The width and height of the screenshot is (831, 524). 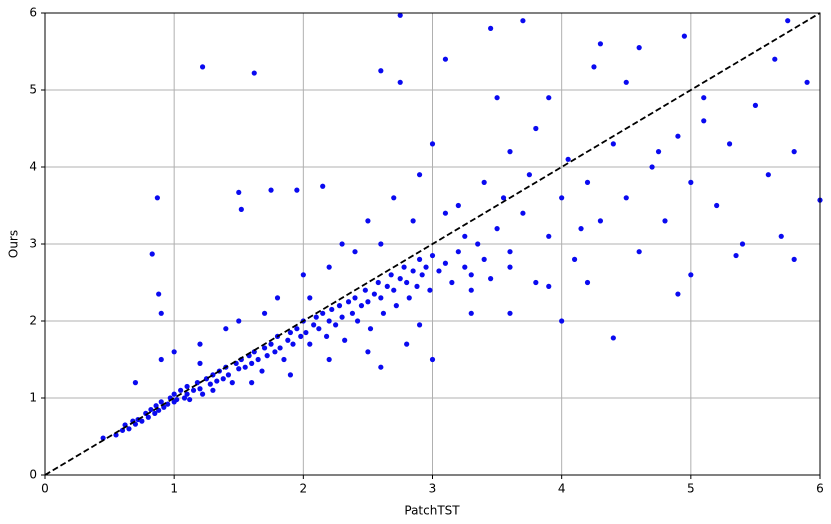 I want to click on y-tick-label: 6, so click(x=33, y=13).